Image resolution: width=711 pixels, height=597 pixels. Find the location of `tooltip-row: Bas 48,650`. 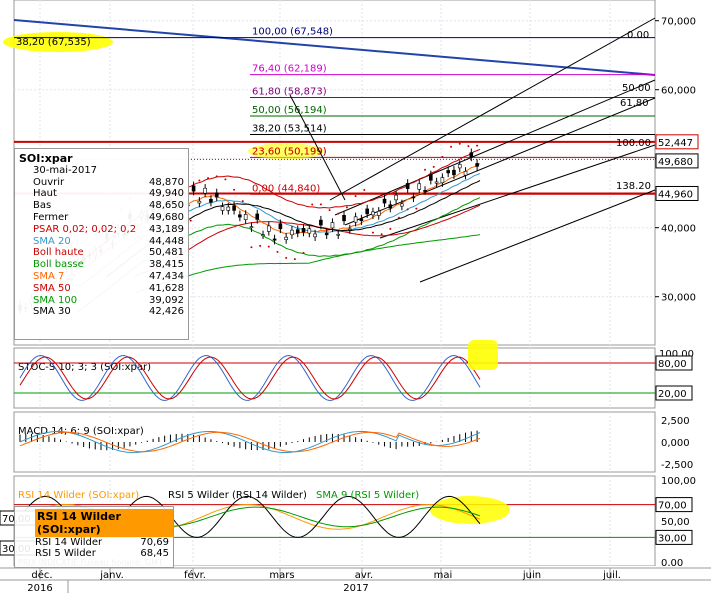

tooltip-row: Bas 48,650 is located at coordinates (101, 206).